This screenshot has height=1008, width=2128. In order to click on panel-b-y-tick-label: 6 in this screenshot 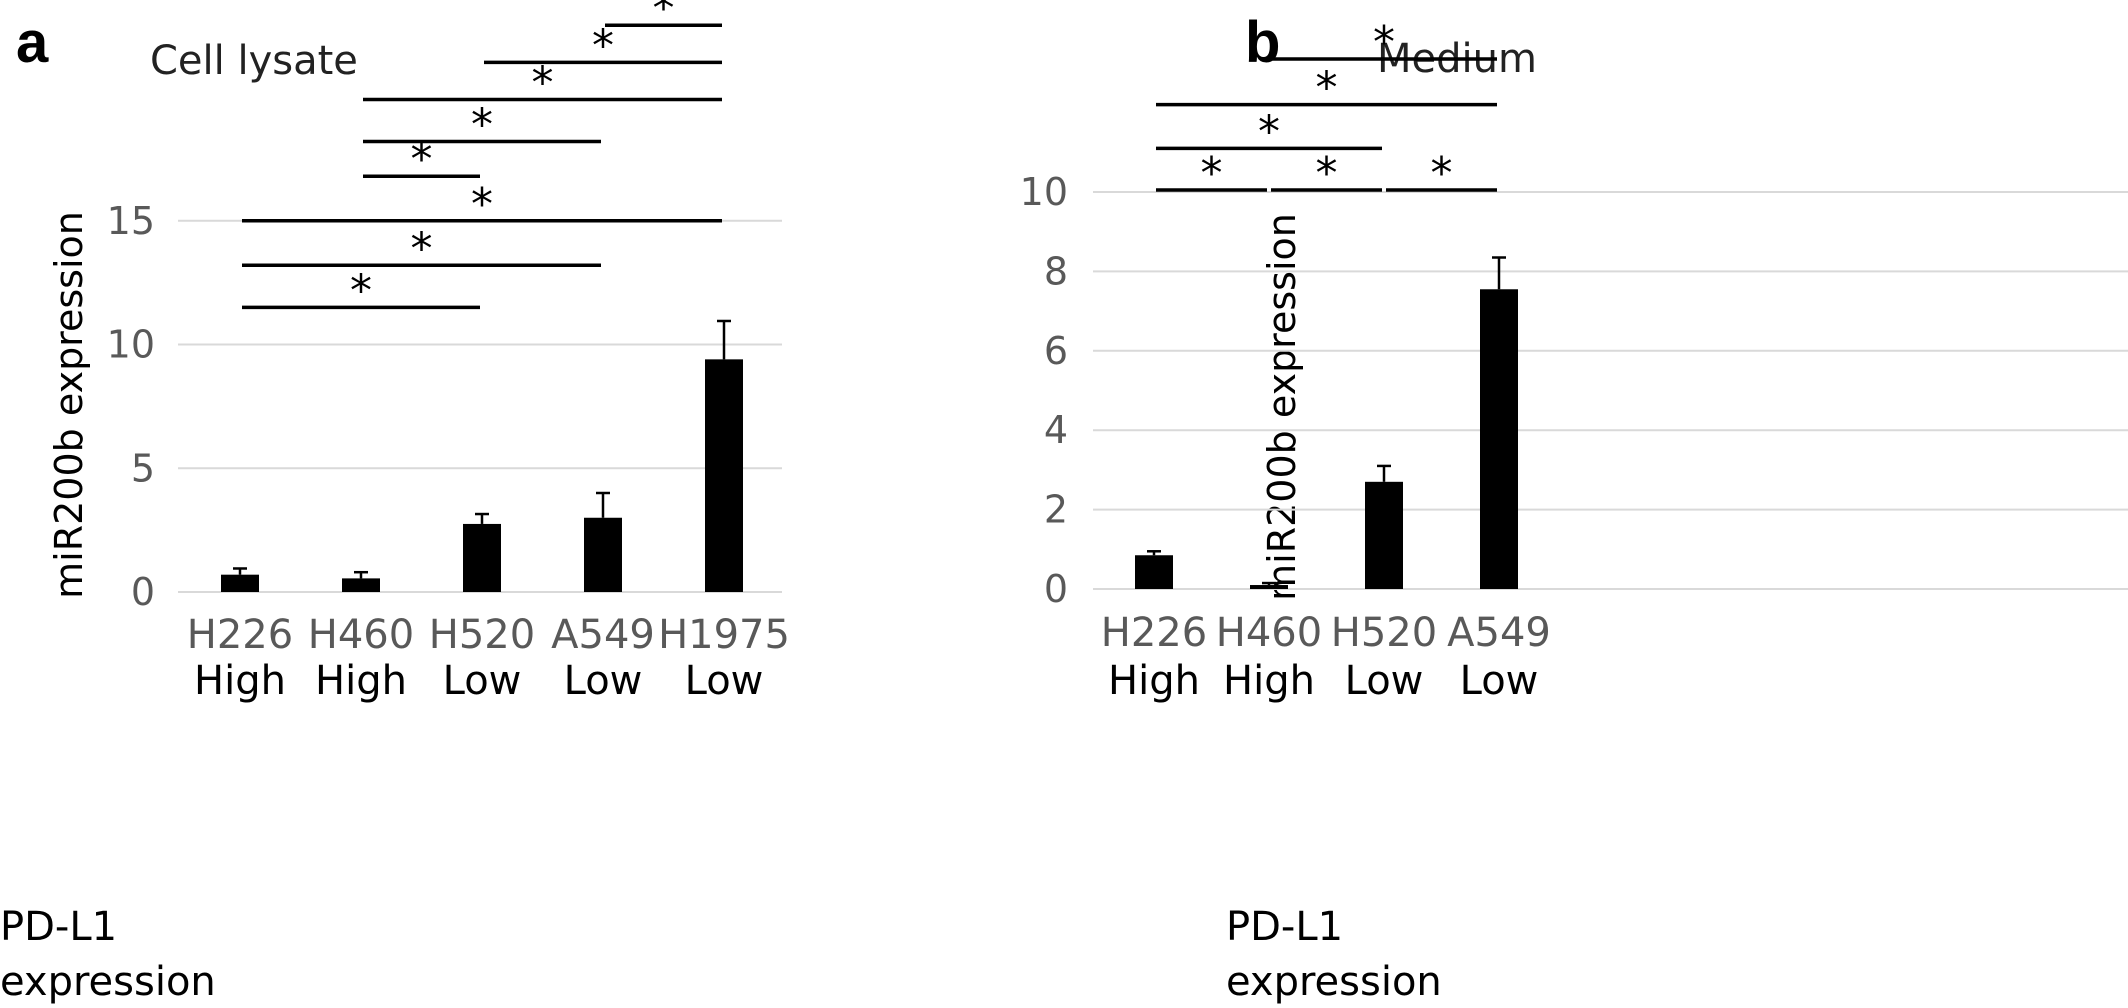, I will do `click(1056, 351)`.